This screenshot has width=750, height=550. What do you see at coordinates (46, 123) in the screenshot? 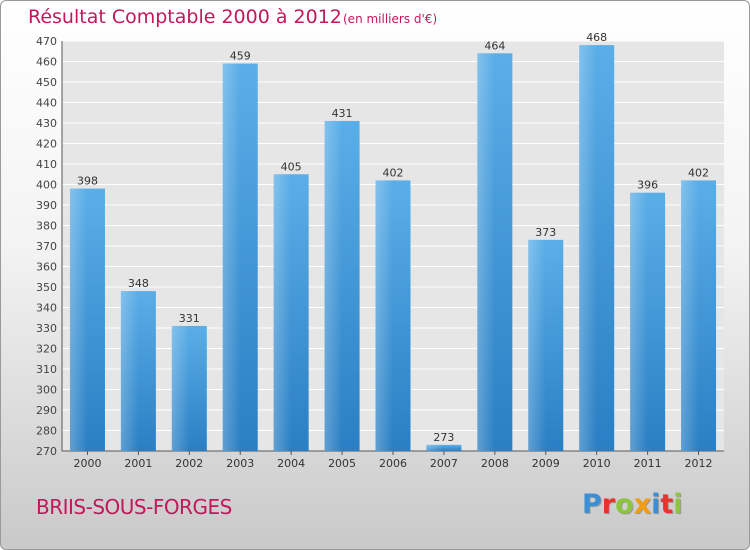
I see `y-tick-label: 430` at bounding box center [46, 123].